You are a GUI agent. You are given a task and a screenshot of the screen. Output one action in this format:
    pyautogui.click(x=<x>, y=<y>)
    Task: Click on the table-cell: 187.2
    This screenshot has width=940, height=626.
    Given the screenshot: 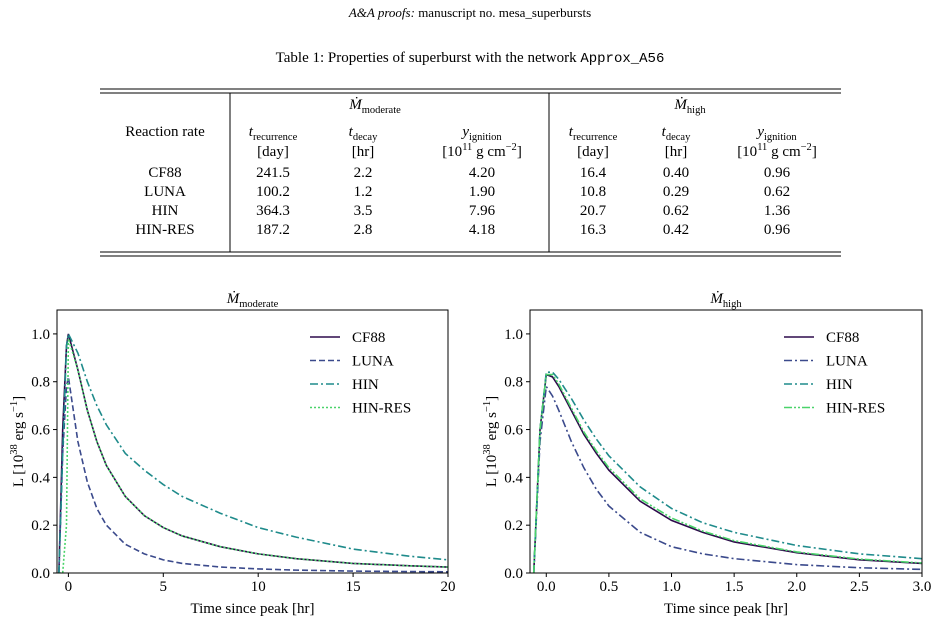 What is the action you would take?
    pyautogui.click(x=273, y=230)
    